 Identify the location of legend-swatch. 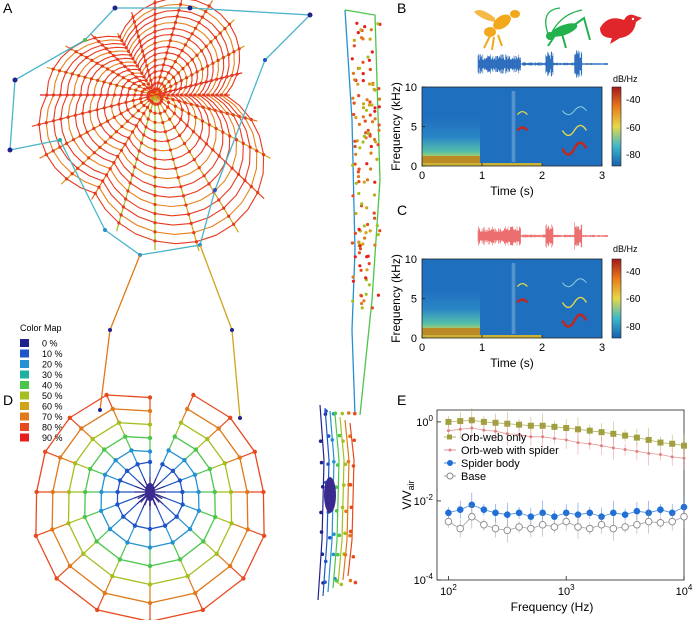
(24, 406).